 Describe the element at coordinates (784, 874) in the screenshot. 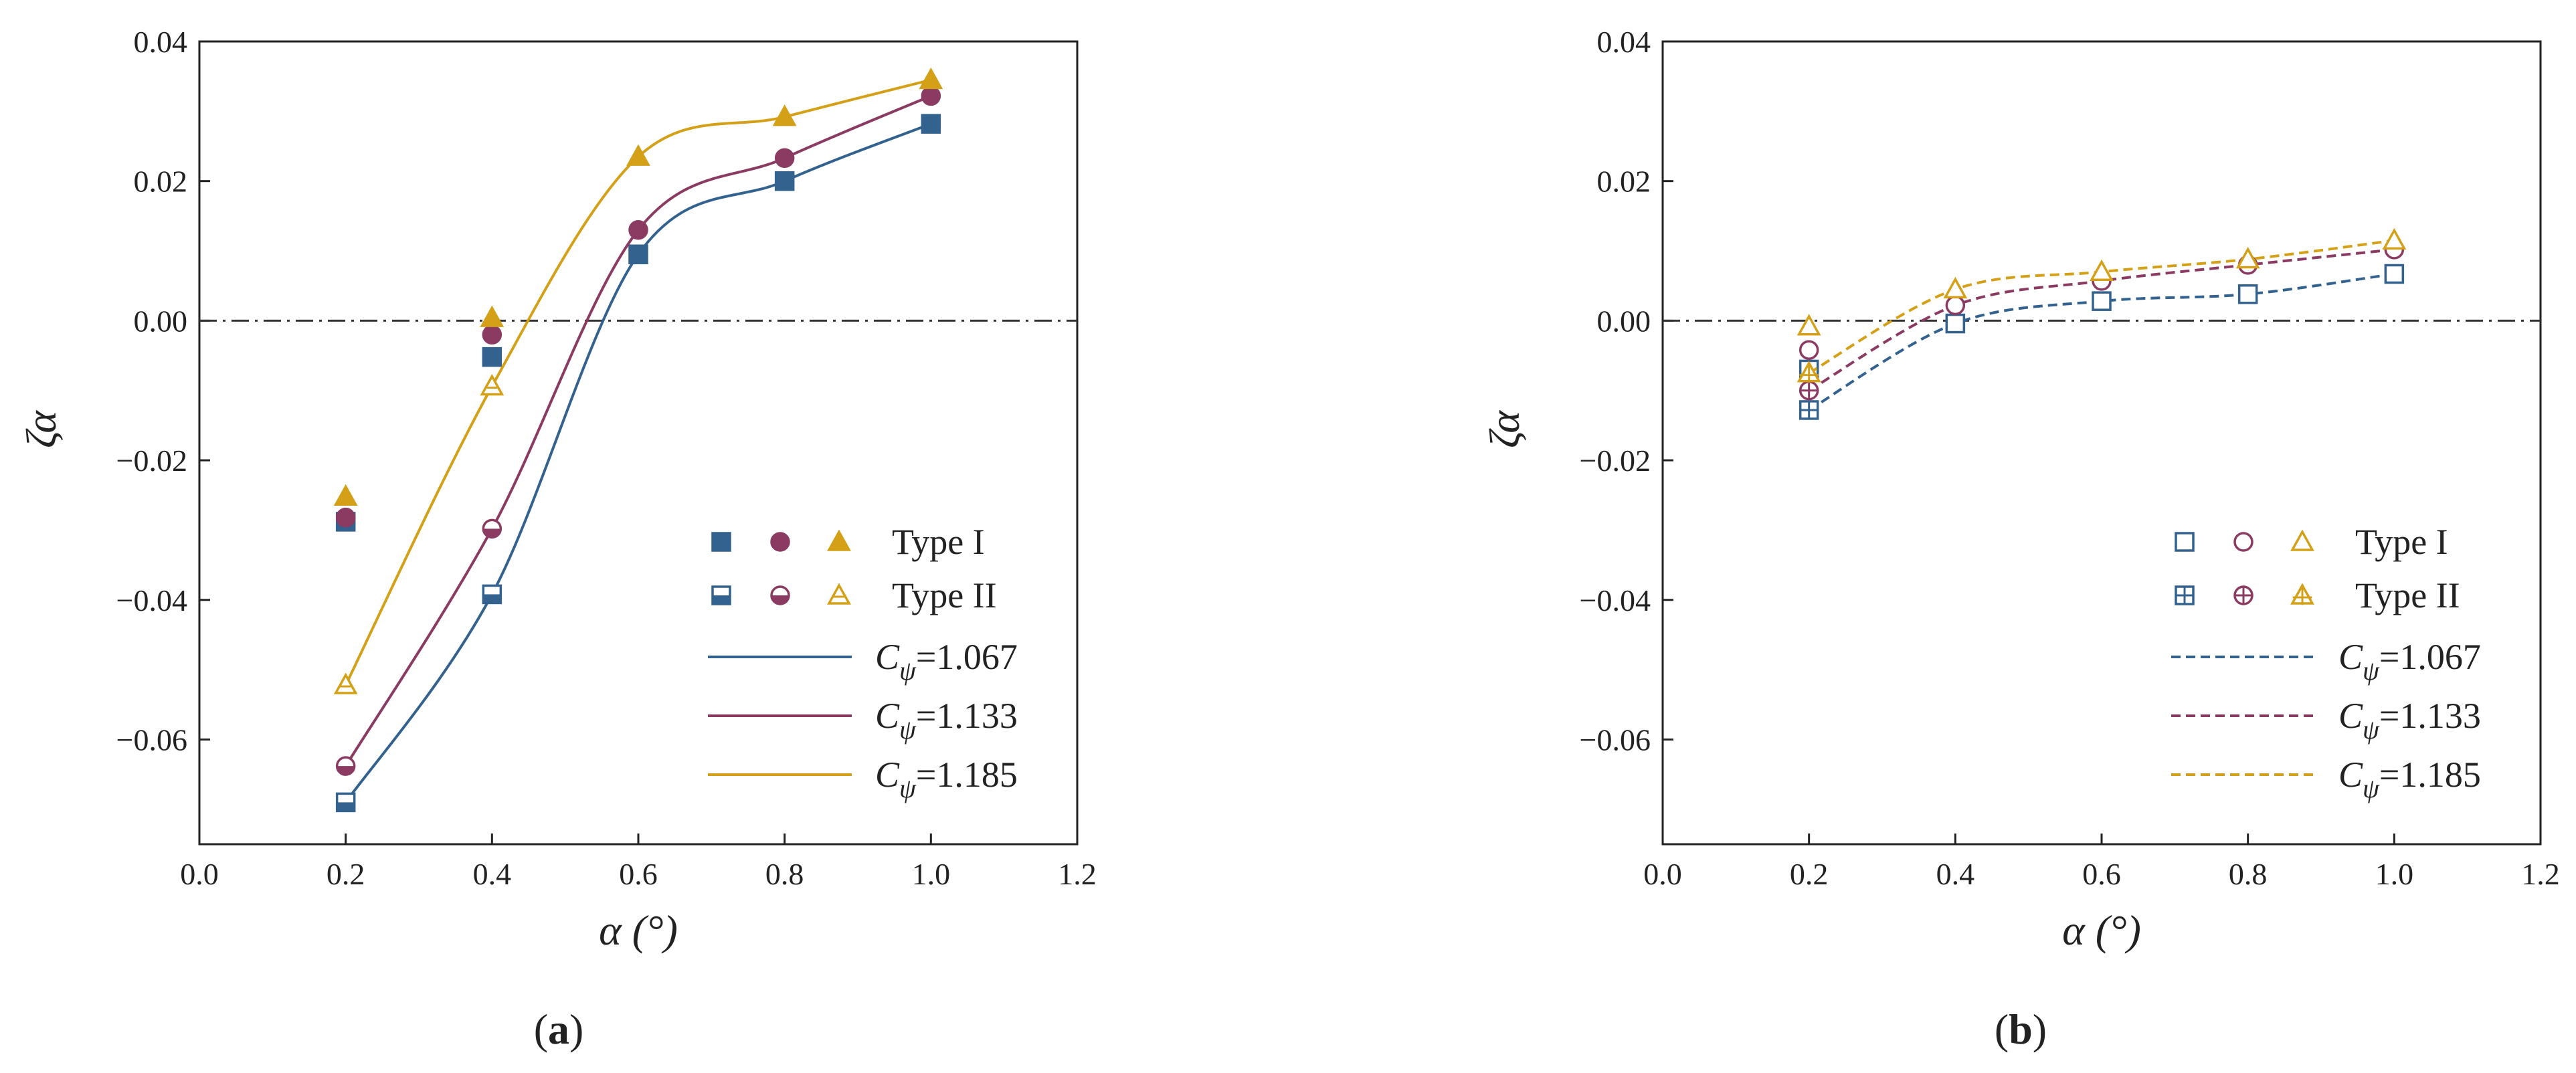

I see `x-tick-label: 0.8` at that location.